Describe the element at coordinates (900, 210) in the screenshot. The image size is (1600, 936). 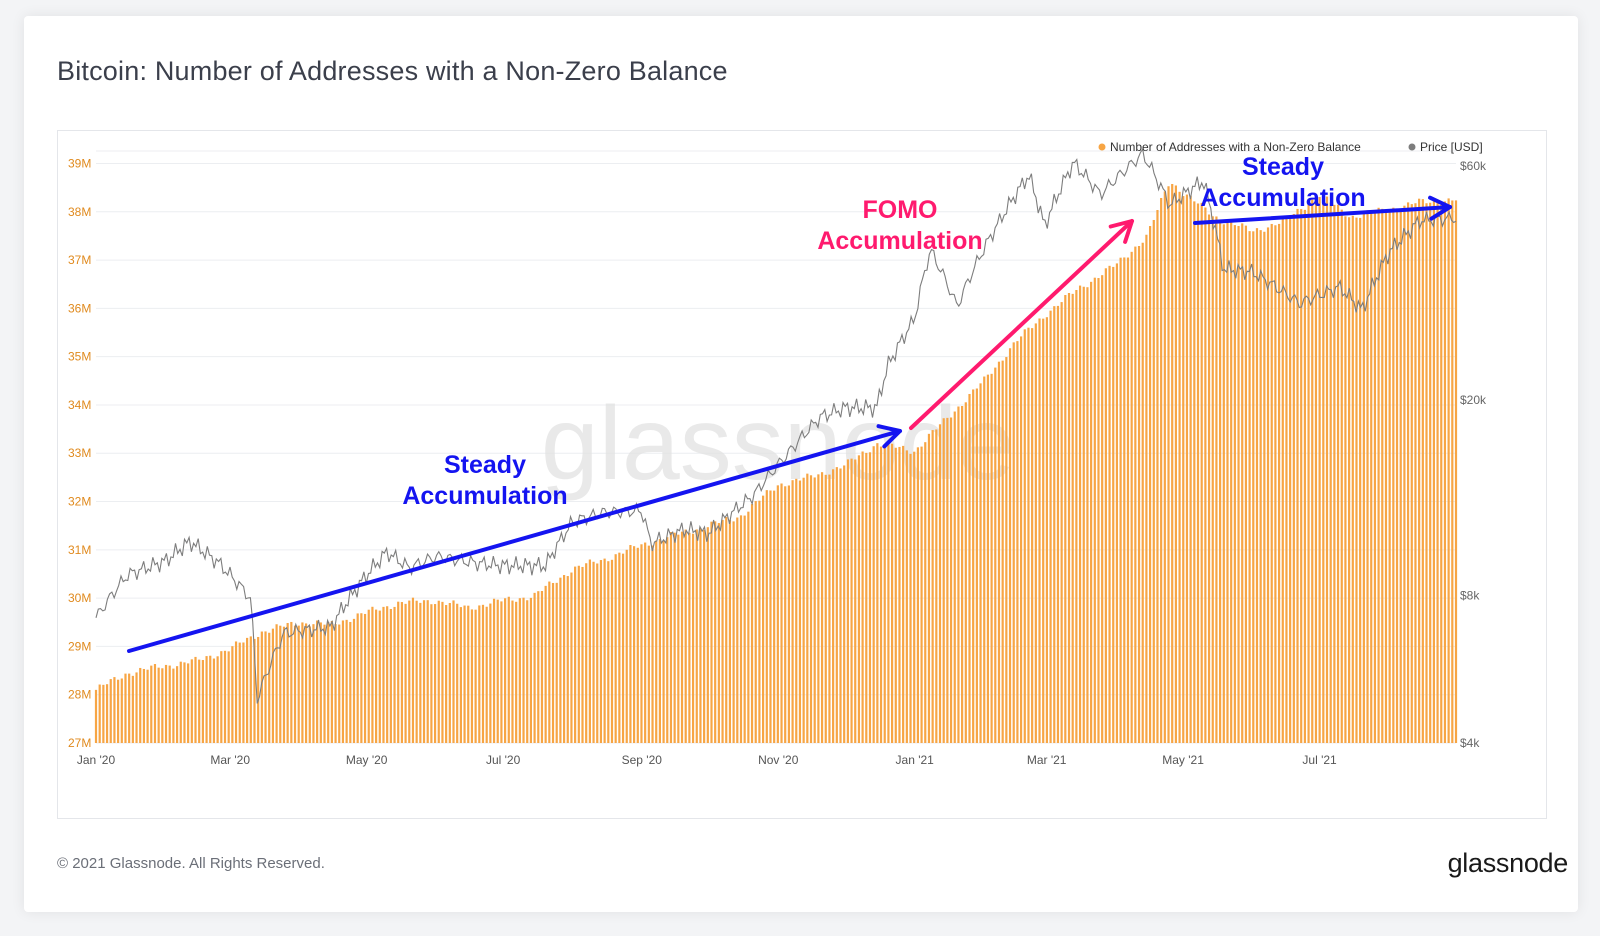
I see `annotation-fomo: FOMO` at that location.